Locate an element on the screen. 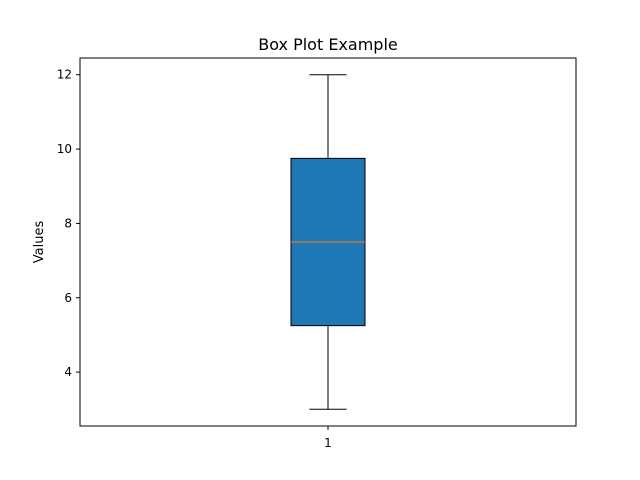 Image resolution: width=640 pixels, height=480 pixels. y-axis-ticks: 4 6 8 10 12 is located at coordinates (68, 223).